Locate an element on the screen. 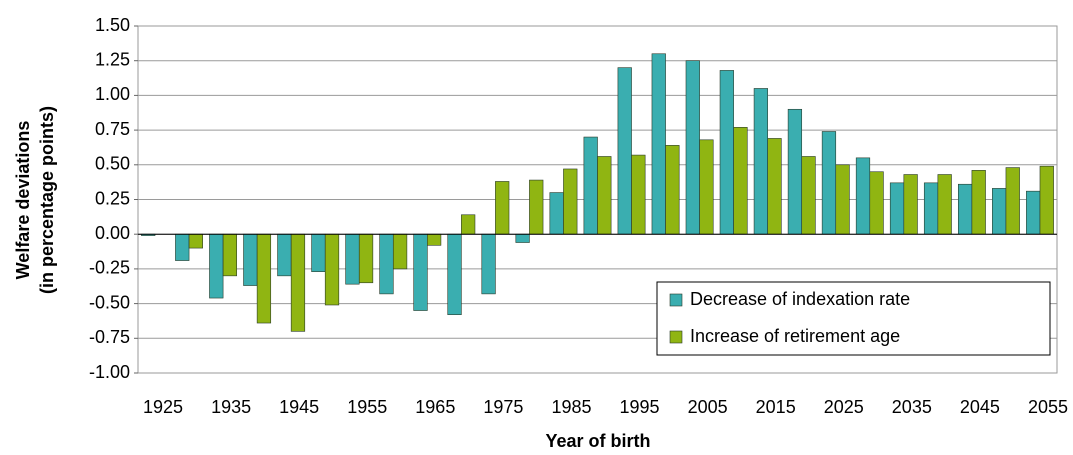 The image size is (1073, 455). legend-box is located at coordinates (853, 318).